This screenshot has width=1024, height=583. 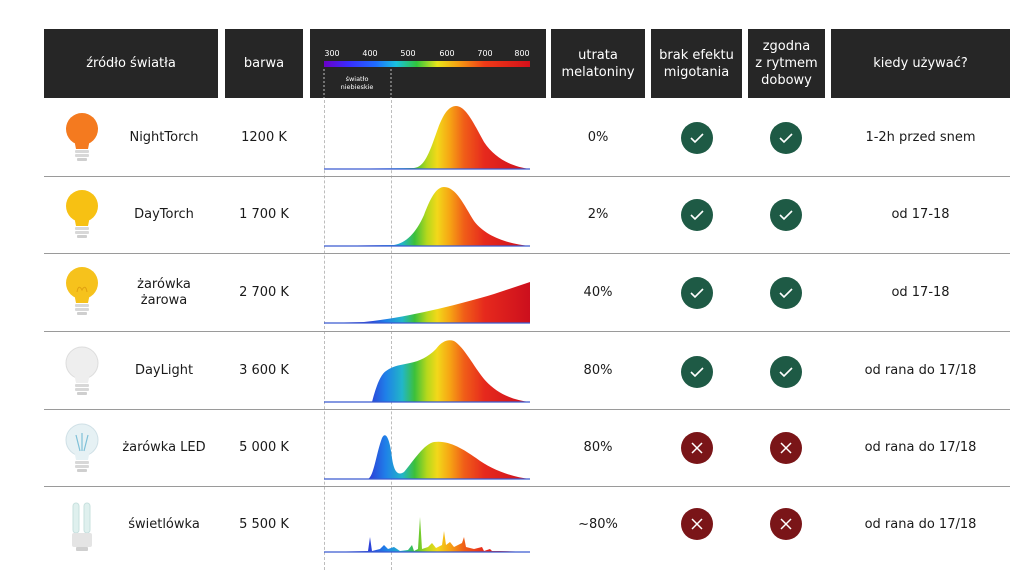 I want to click on melatonin-loss: ~80%, so click(x=598, y=524).